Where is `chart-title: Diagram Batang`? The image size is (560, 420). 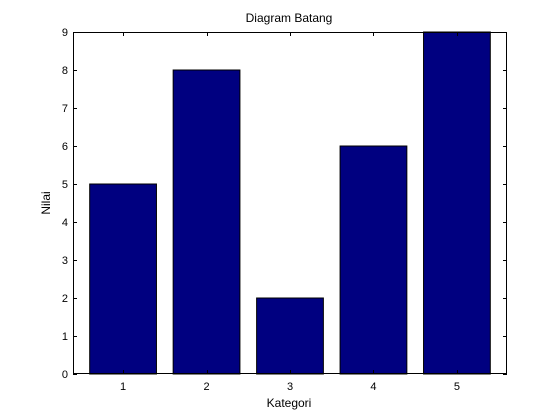
chart-title: Diagram Batang is located at coordinates (289, 18).